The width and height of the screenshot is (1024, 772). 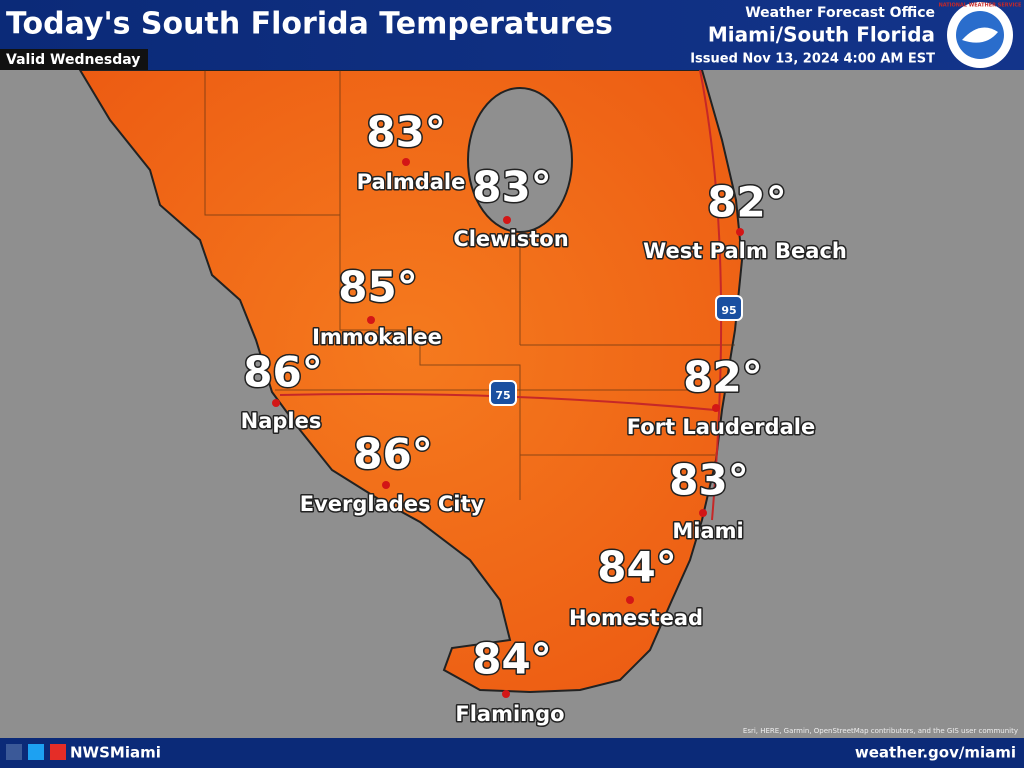 I want to click on shield-label: 75, so click(x=502, y=395).